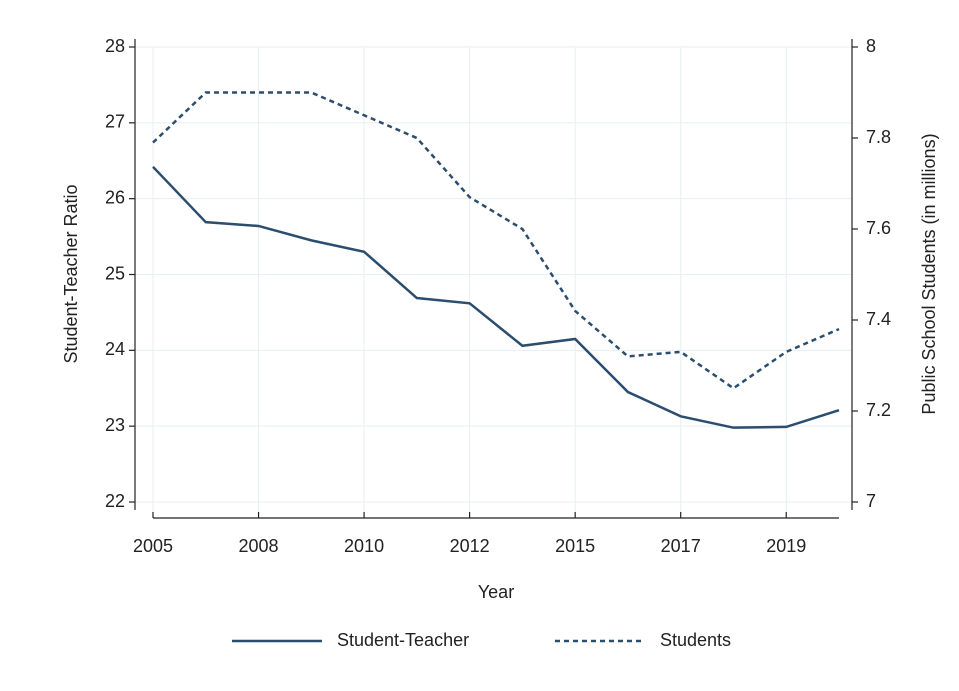 Image resolution: width=959 pixels, height=691 pixels. I want to click on y2-axis-label: Public School Students (in millions), so click(929, 273).